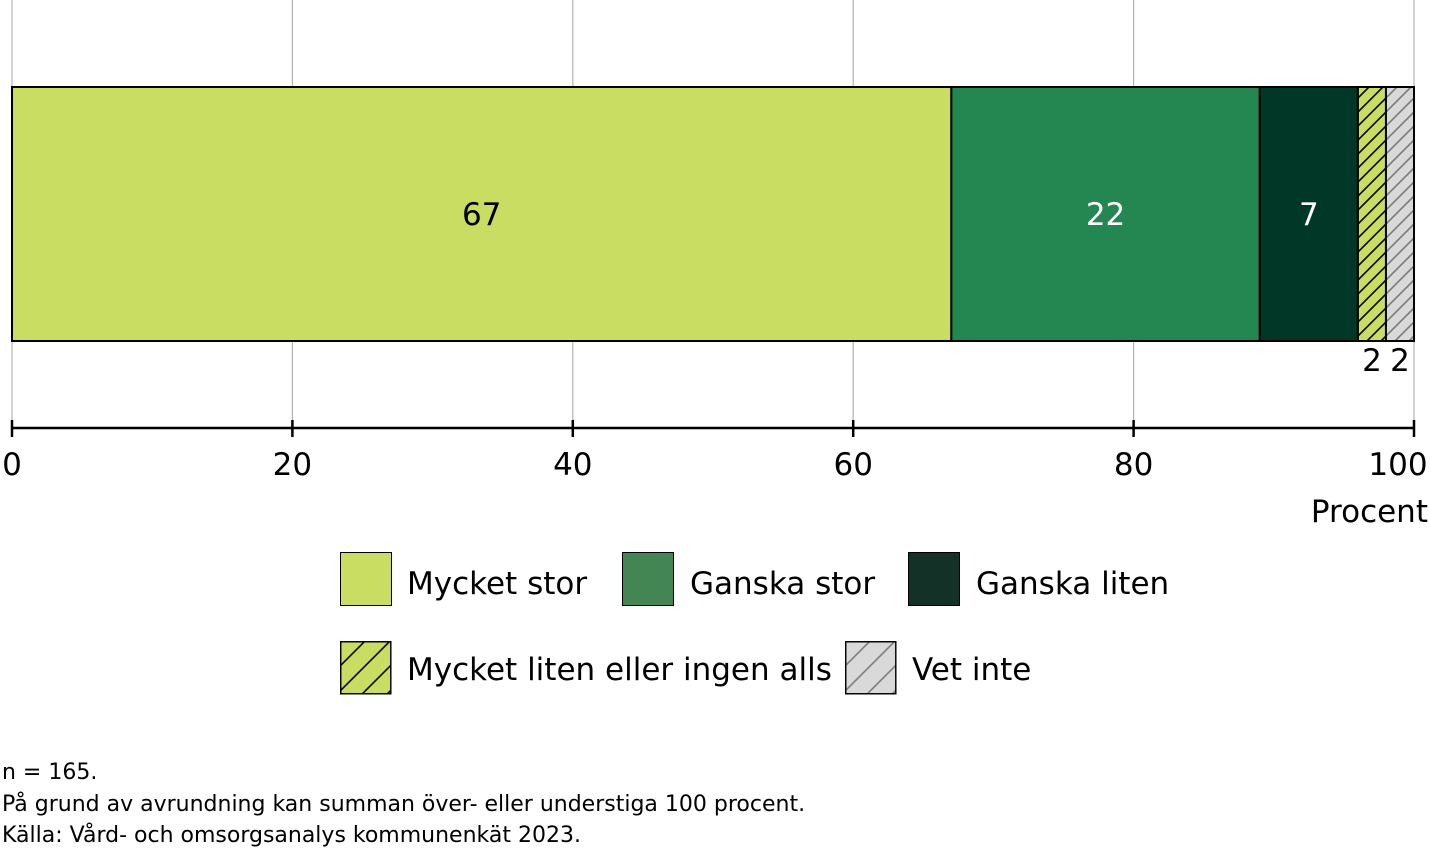 This screenshot has height=854, width=1430. I want to click on note-sample-size: n = 165., so click(50, 772).